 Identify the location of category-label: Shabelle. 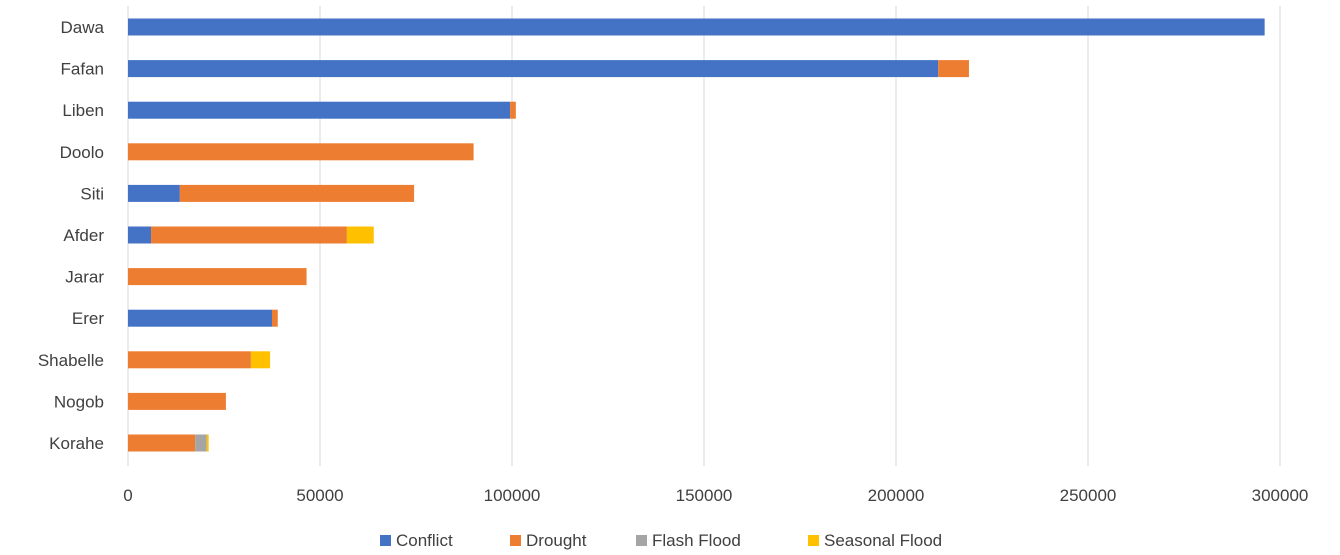
(71, 360).